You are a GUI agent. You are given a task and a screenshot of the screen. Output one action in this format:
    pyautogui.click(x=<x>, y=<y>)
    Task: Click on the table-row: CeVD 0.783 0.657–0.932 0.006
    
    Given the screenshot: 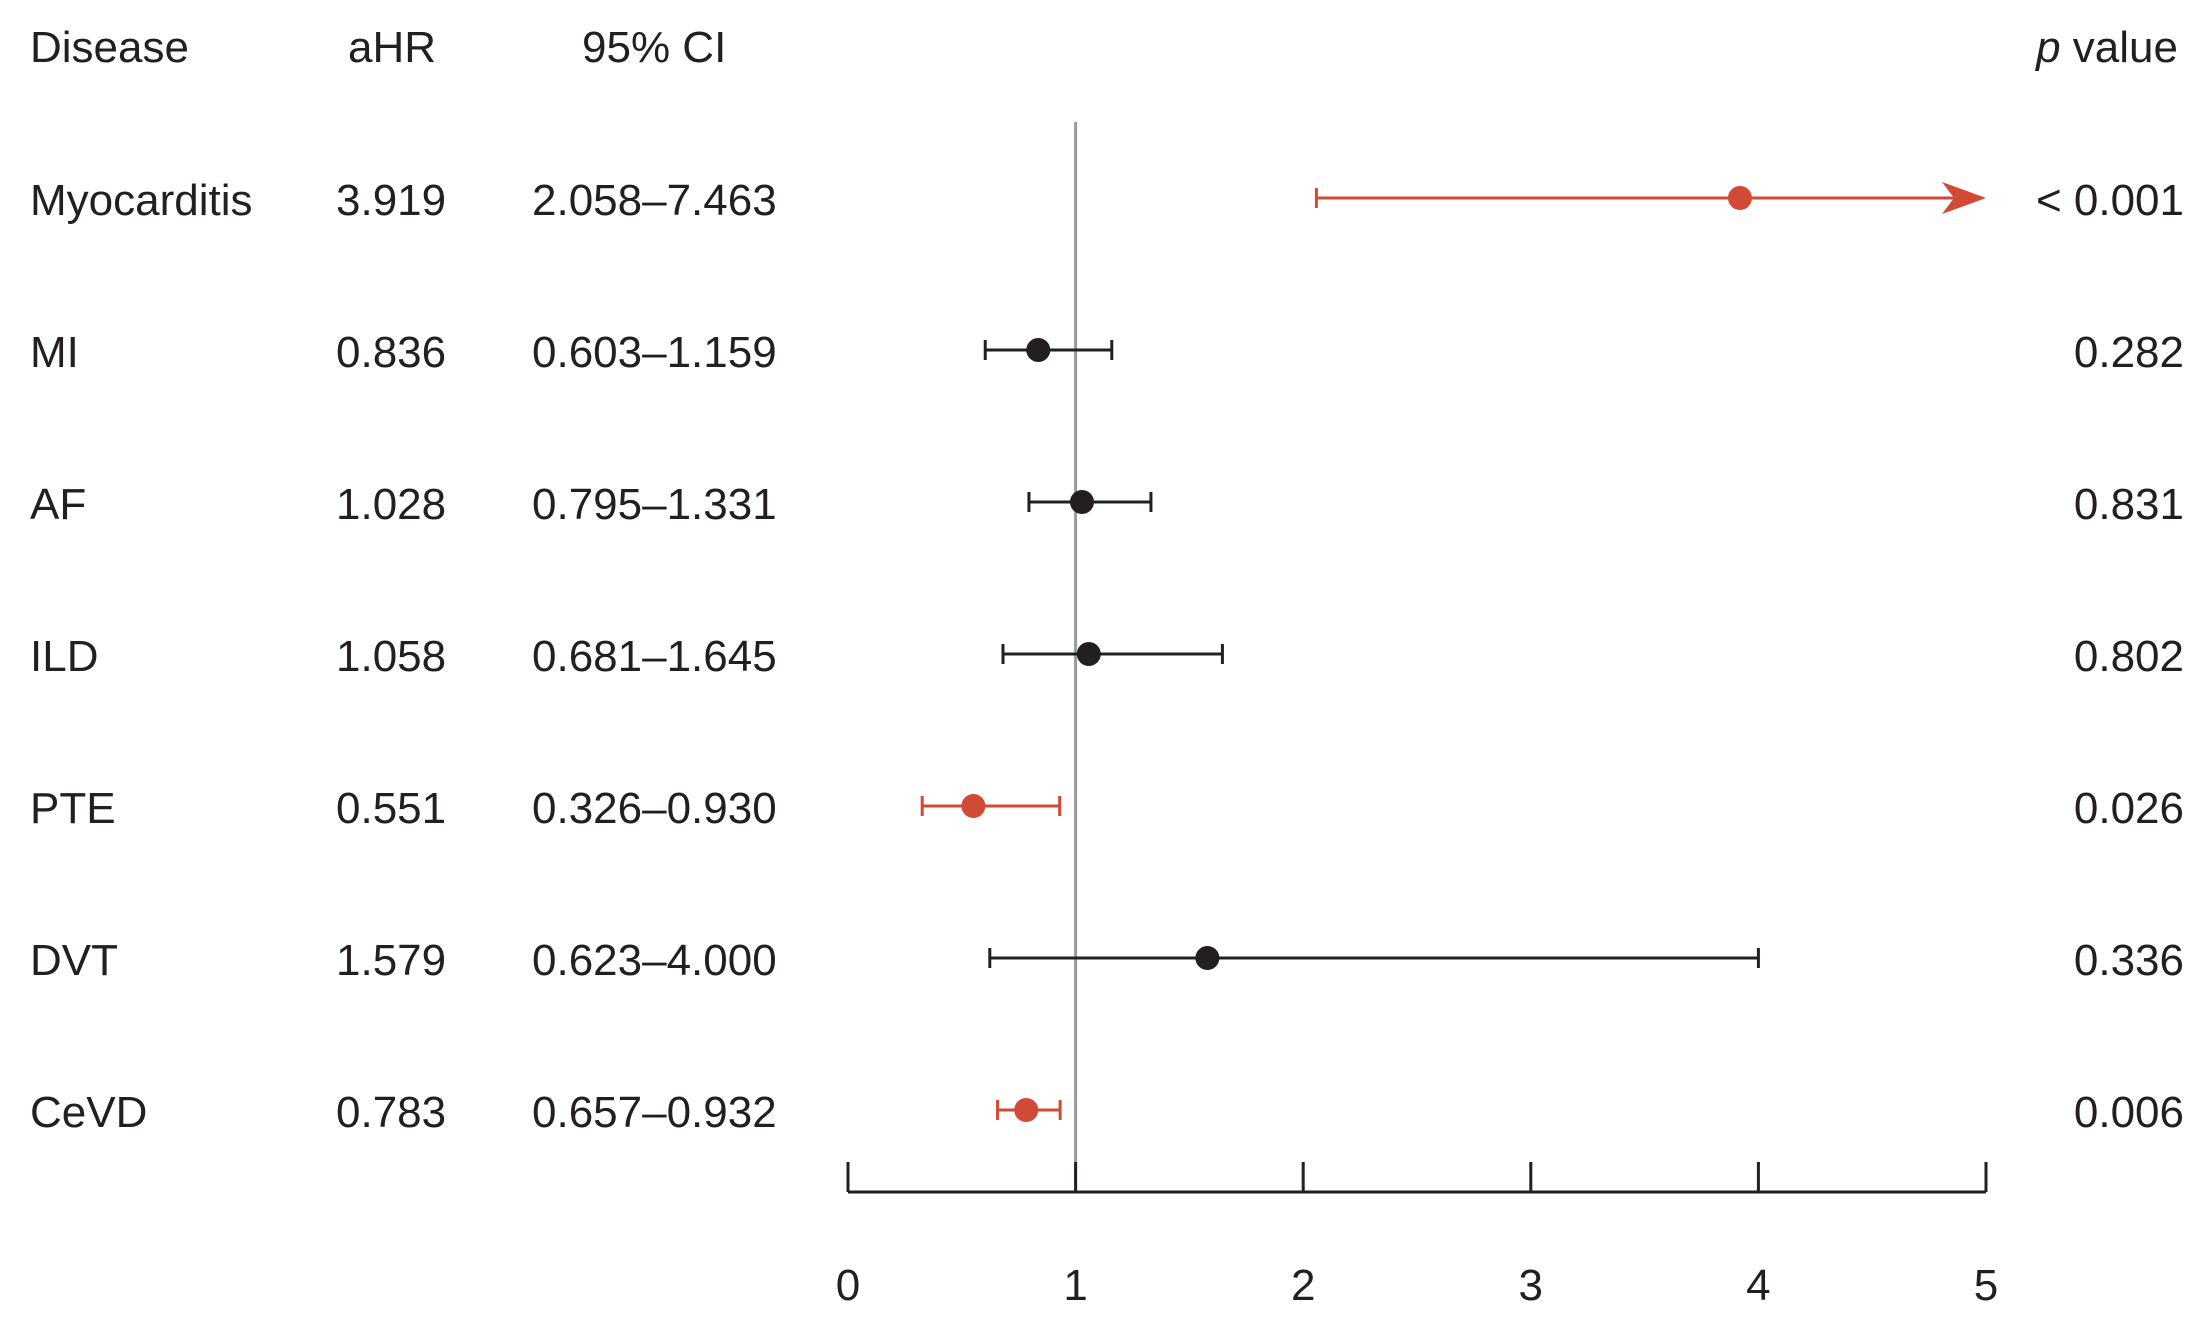 What is the action you would take?
    pyautogui.click(x=1107, y=1112)
    